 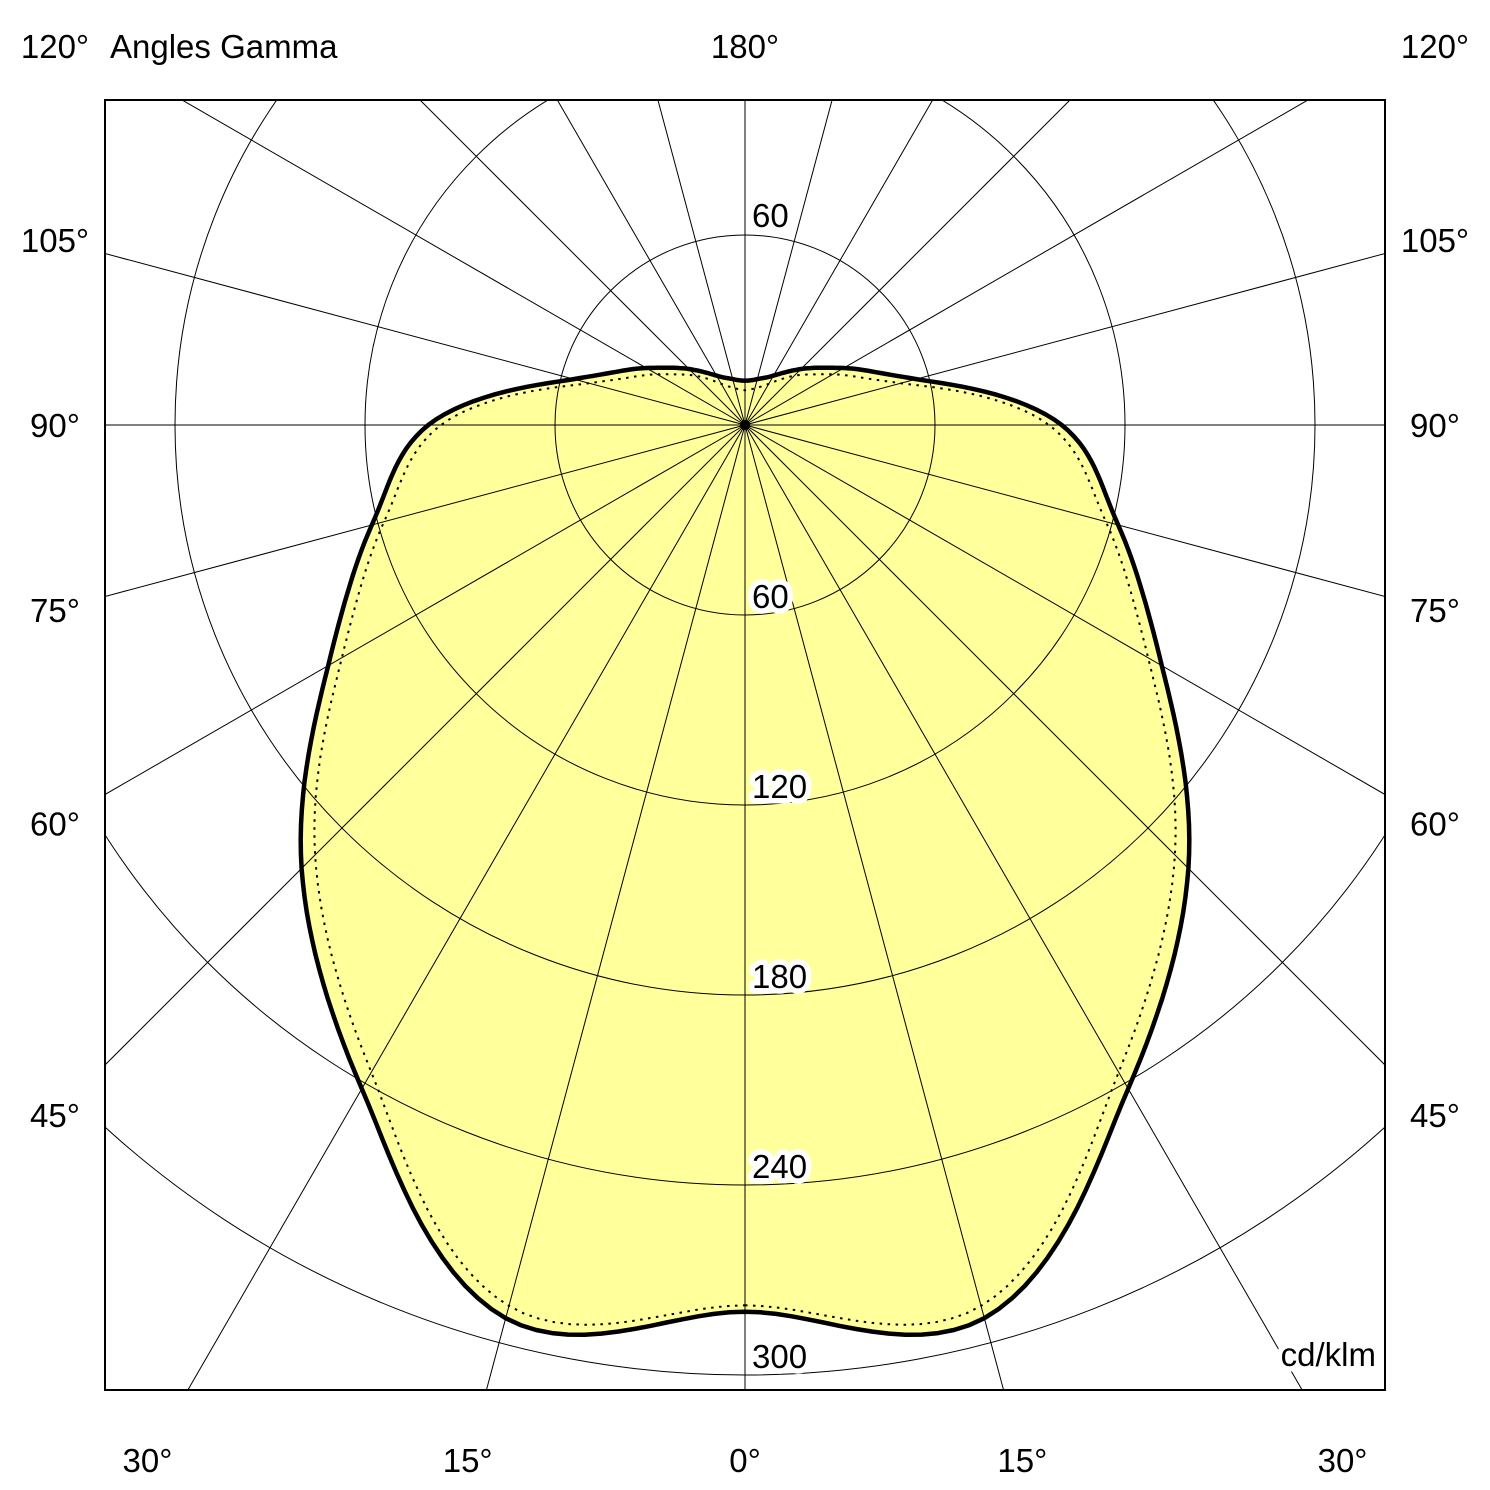 What do you see at coordinates (770, 596) in the screenshot?
I see `radial-tick-label: 60` at bounding box center [770, 596].